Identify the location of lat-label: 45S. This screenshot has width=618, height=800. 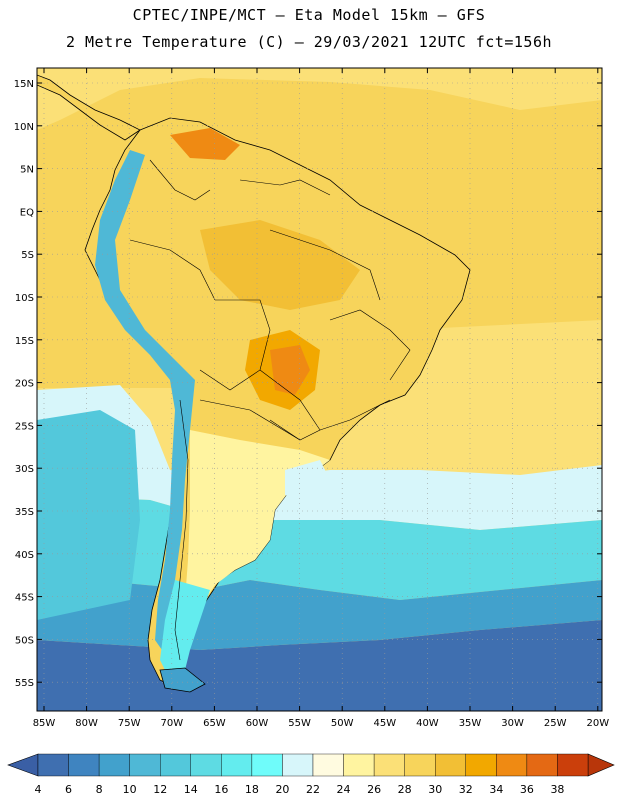
(24, 598).